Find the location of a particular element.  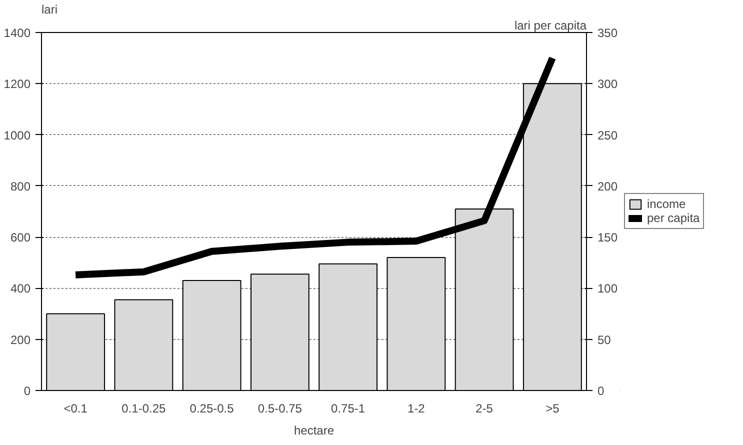

y2-tick-label: 100 is located at coordinates (608, 289).